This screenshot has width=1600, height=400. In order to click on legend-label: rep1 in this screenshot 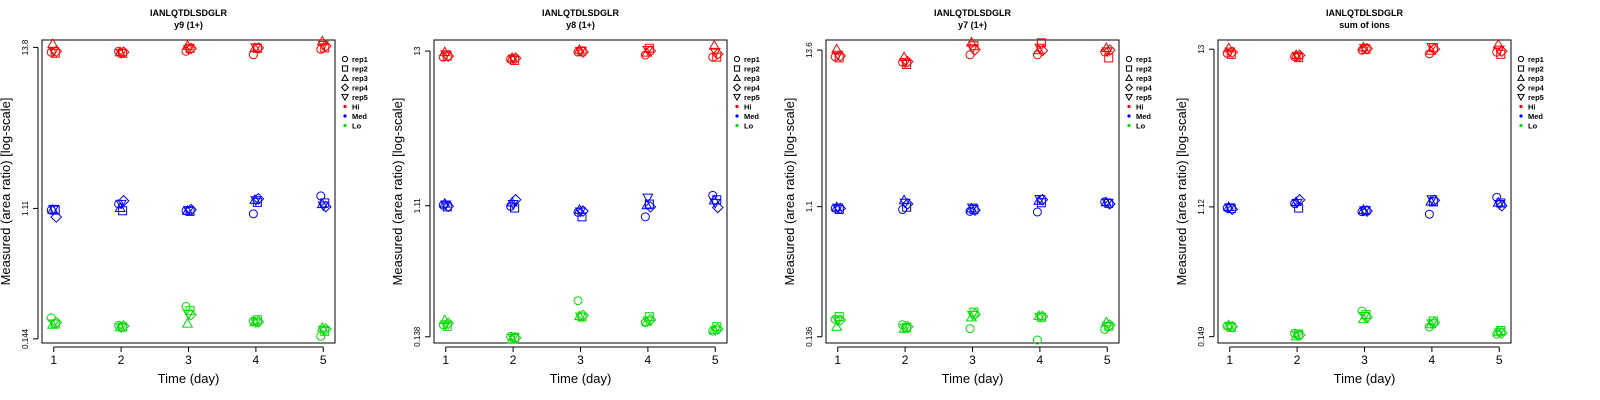, I will do `click(1144, 59)`.